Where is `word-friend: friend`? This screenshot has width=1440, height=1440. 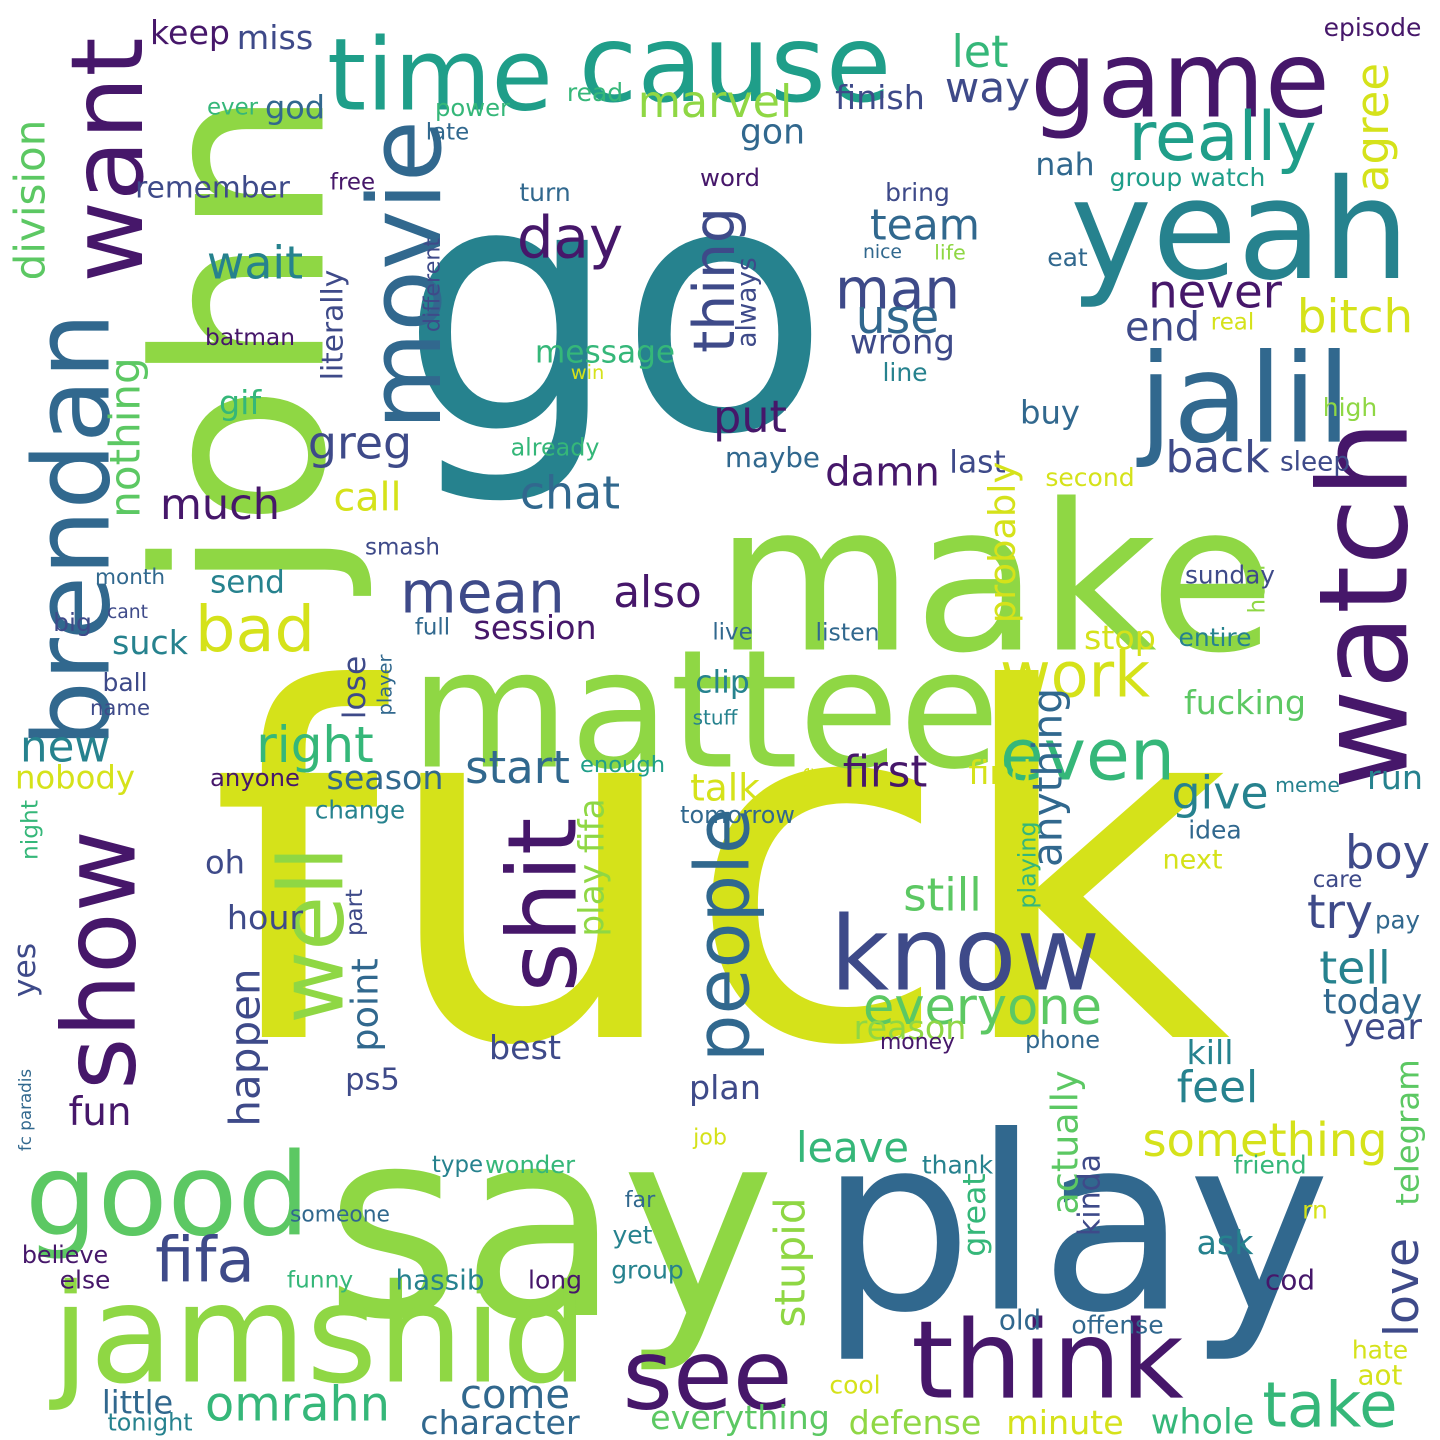
word-friend: friend is located at coordinates (1269, 1165).